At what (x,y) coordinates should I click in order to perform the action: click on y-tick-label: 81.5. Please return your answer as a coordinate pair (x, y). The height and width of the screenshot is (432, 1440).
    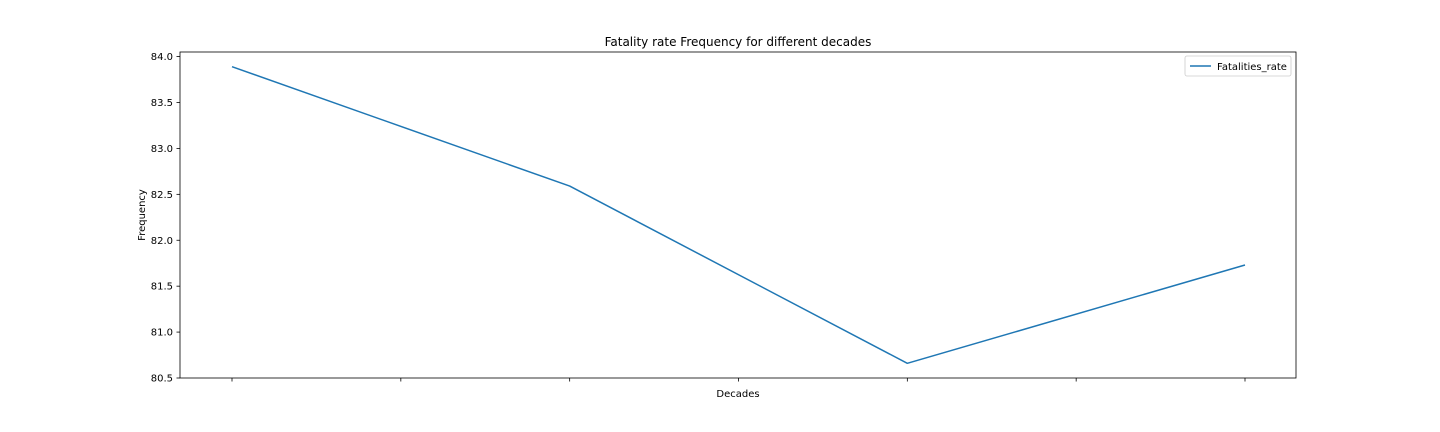
    Looking at the image, I should click on (162, 287).